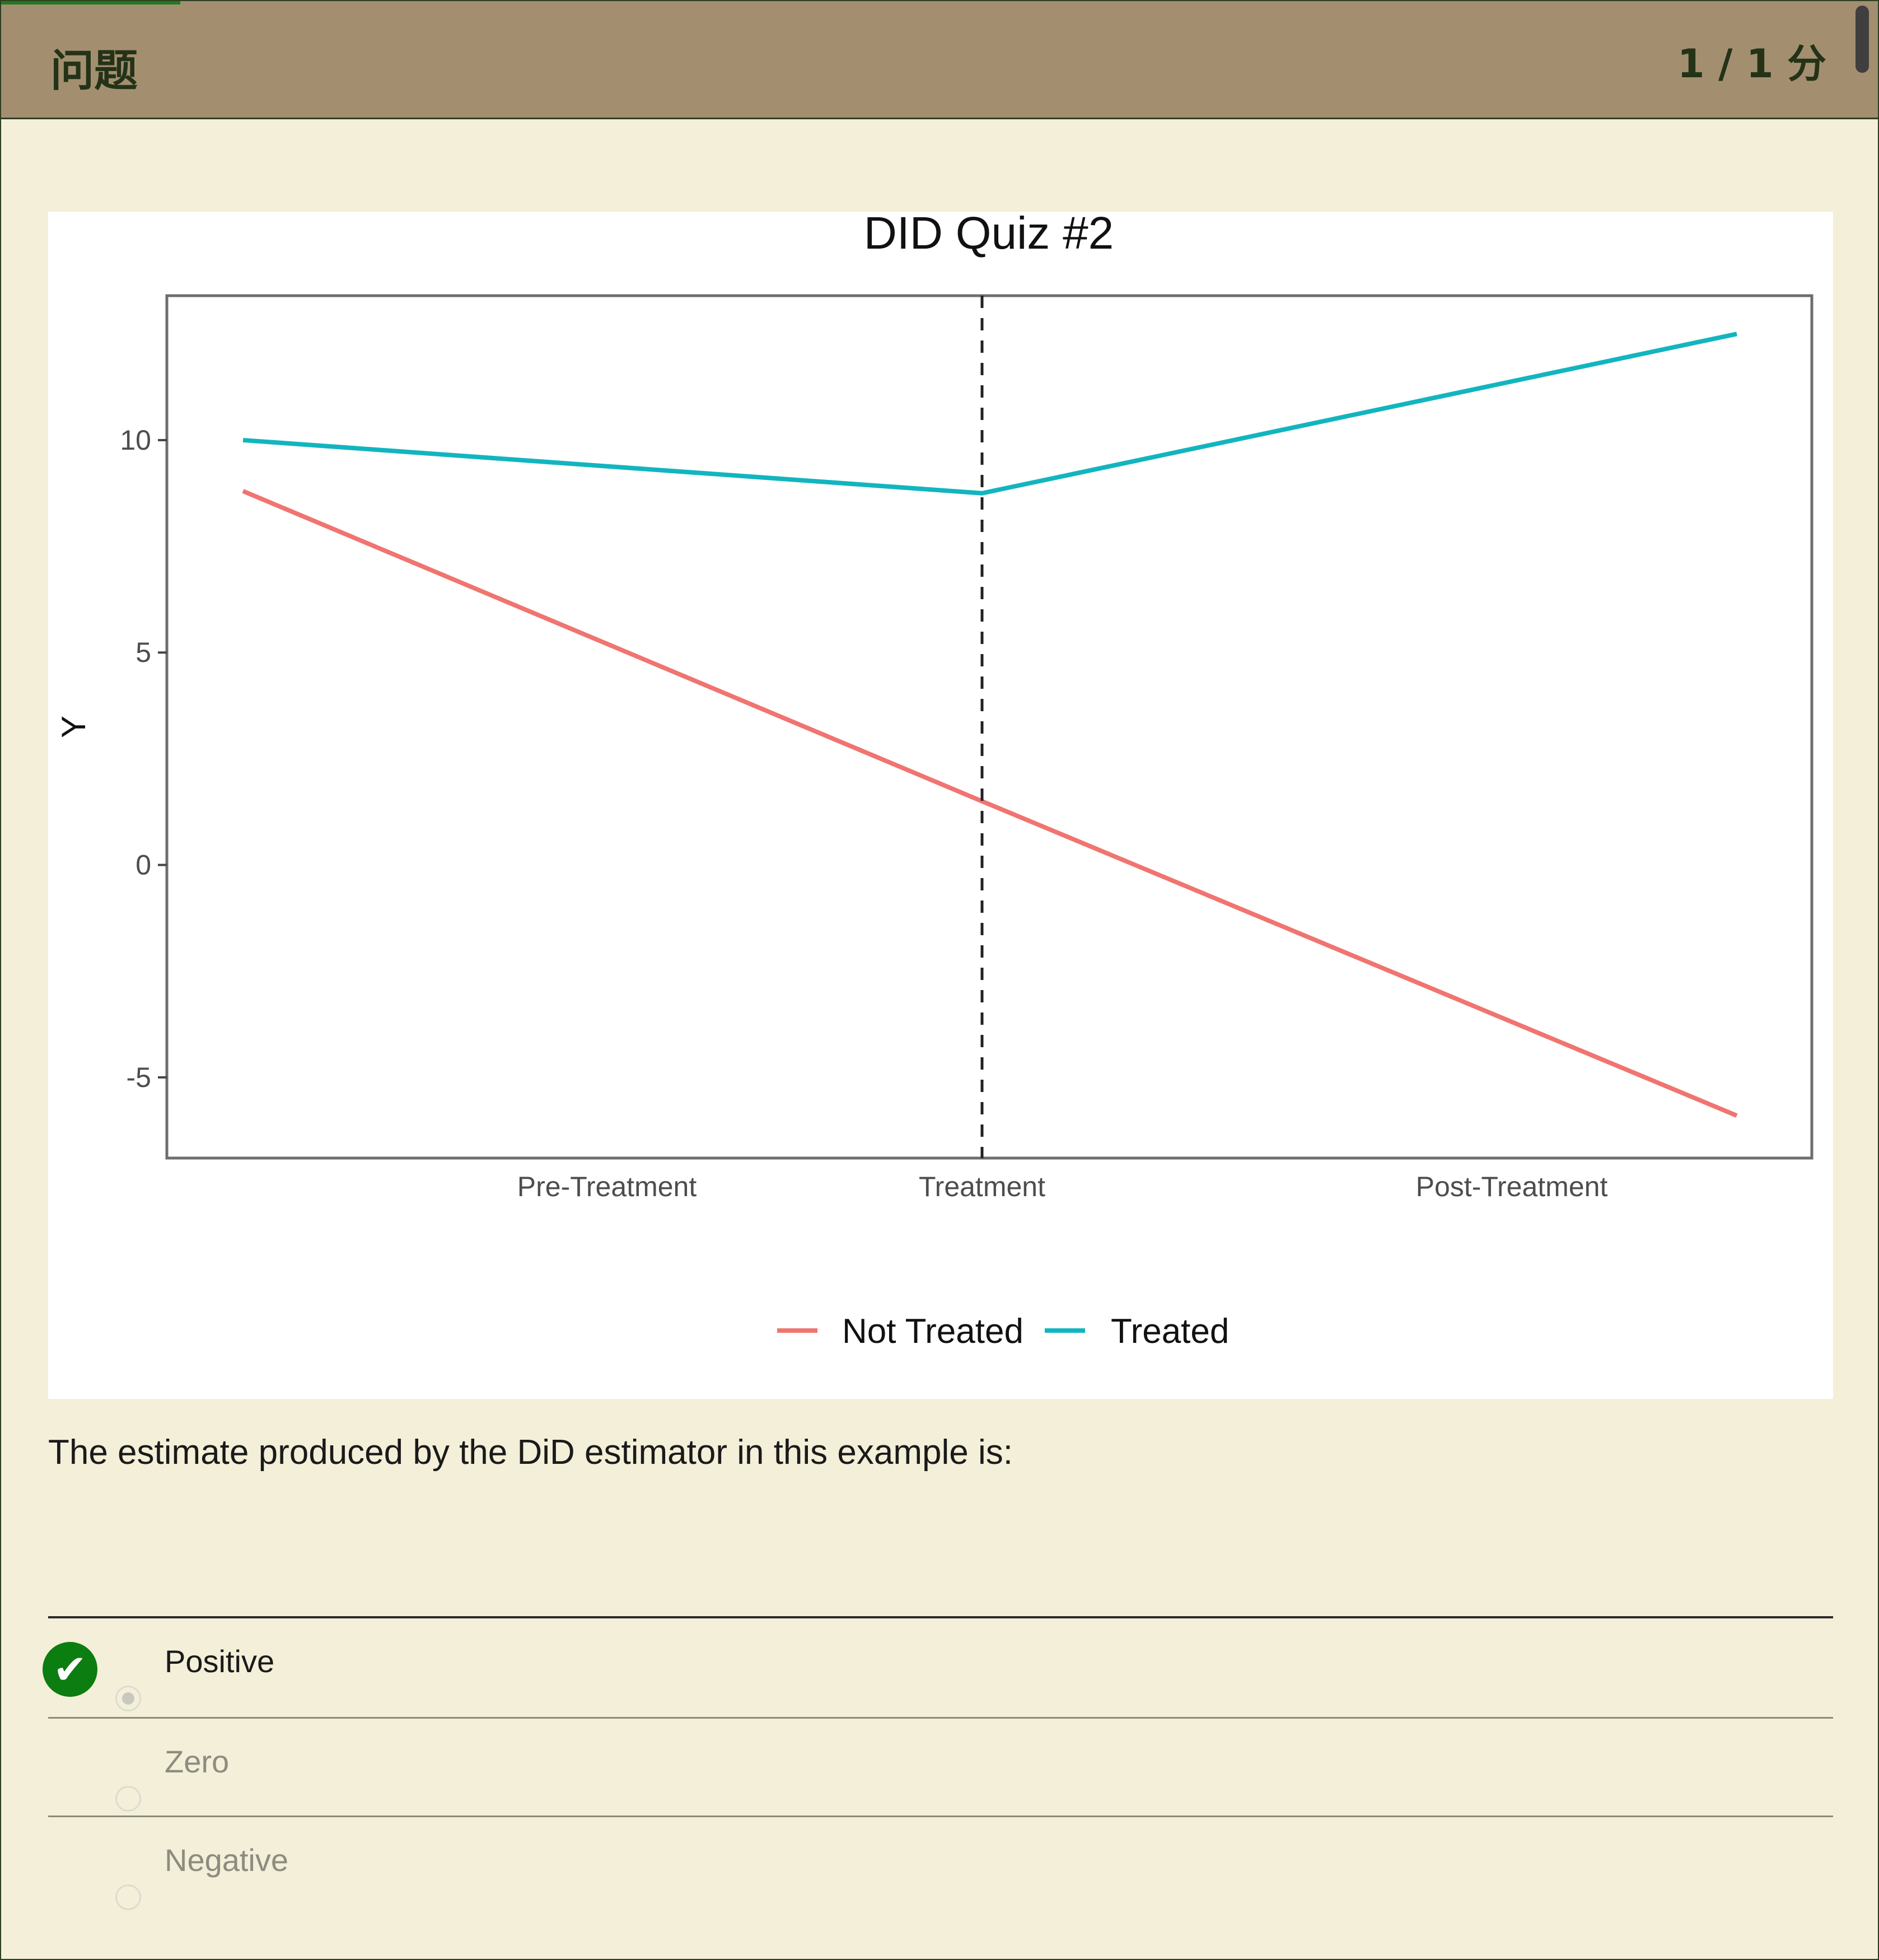 The width and height of the screenshot is (1879, 1960). I want to click on question-header: 问题 1 / 1 分, so click(939, 60).